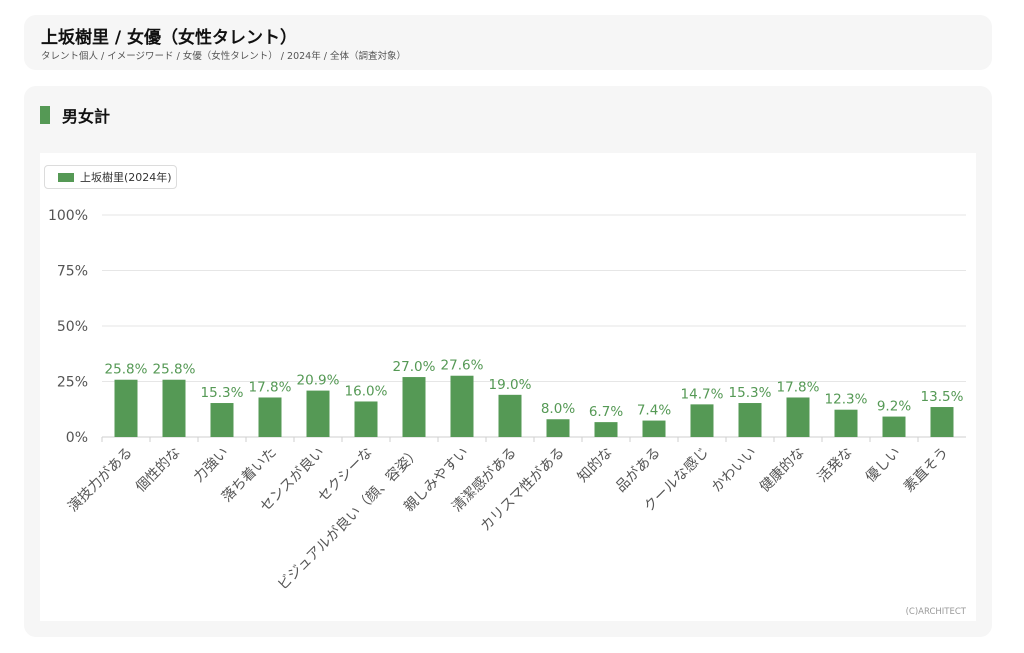  Describe the element at coordinates (926, 470) in the screenshot. I see `x-tick-label: 素直そう` at that location.